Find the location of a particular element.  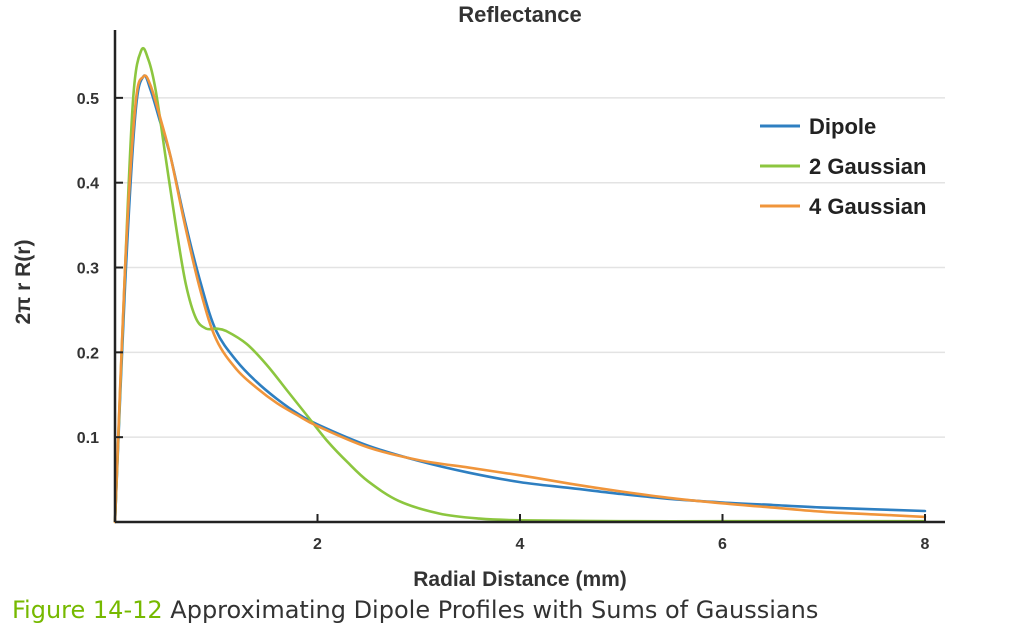

chart-title: Reflectance is located at coordinates (520, 14).